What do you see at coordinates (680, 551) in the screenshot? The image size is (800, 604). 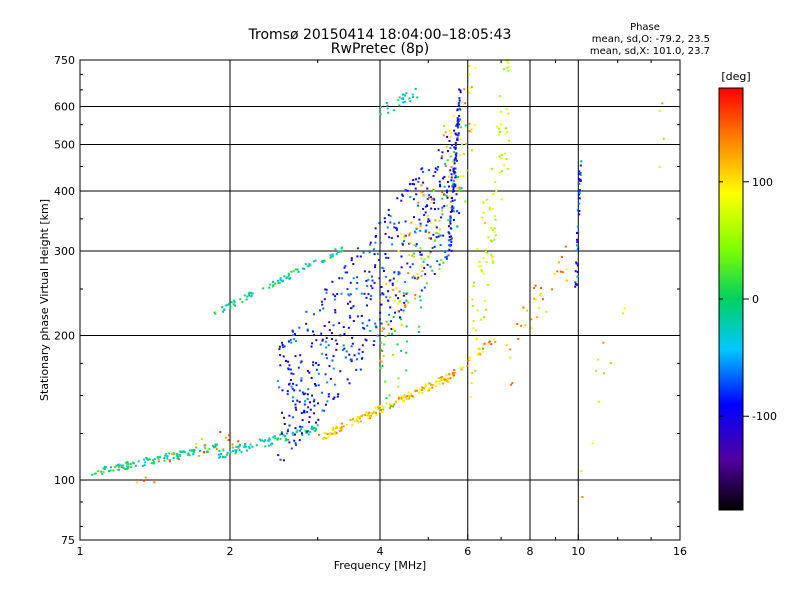 I see `x-tick-label: 16` at bounding box center [680, 551].